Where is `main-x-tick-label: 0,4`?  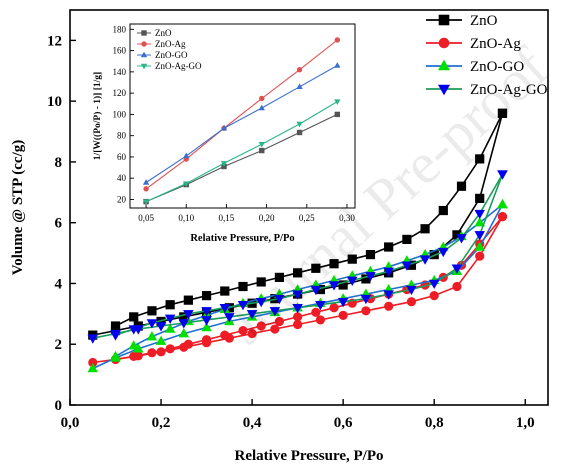
main-x-tick-label: 0,4 is located at coordinates (252, 423).